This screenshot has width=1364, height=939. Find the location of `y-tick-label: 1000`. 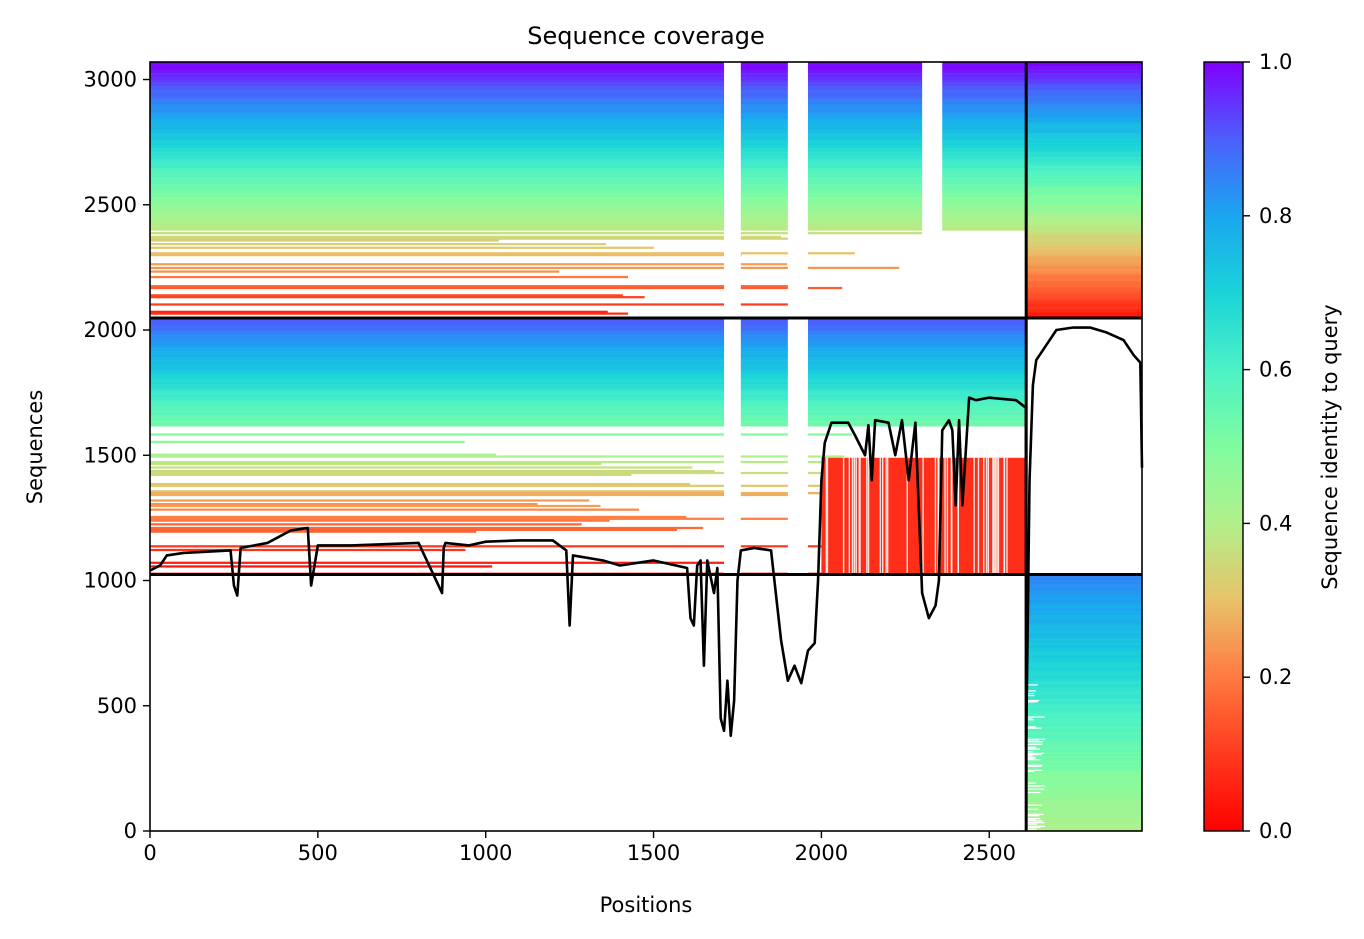

y-tick-label: 1000 is located at coordinates (110, 581).